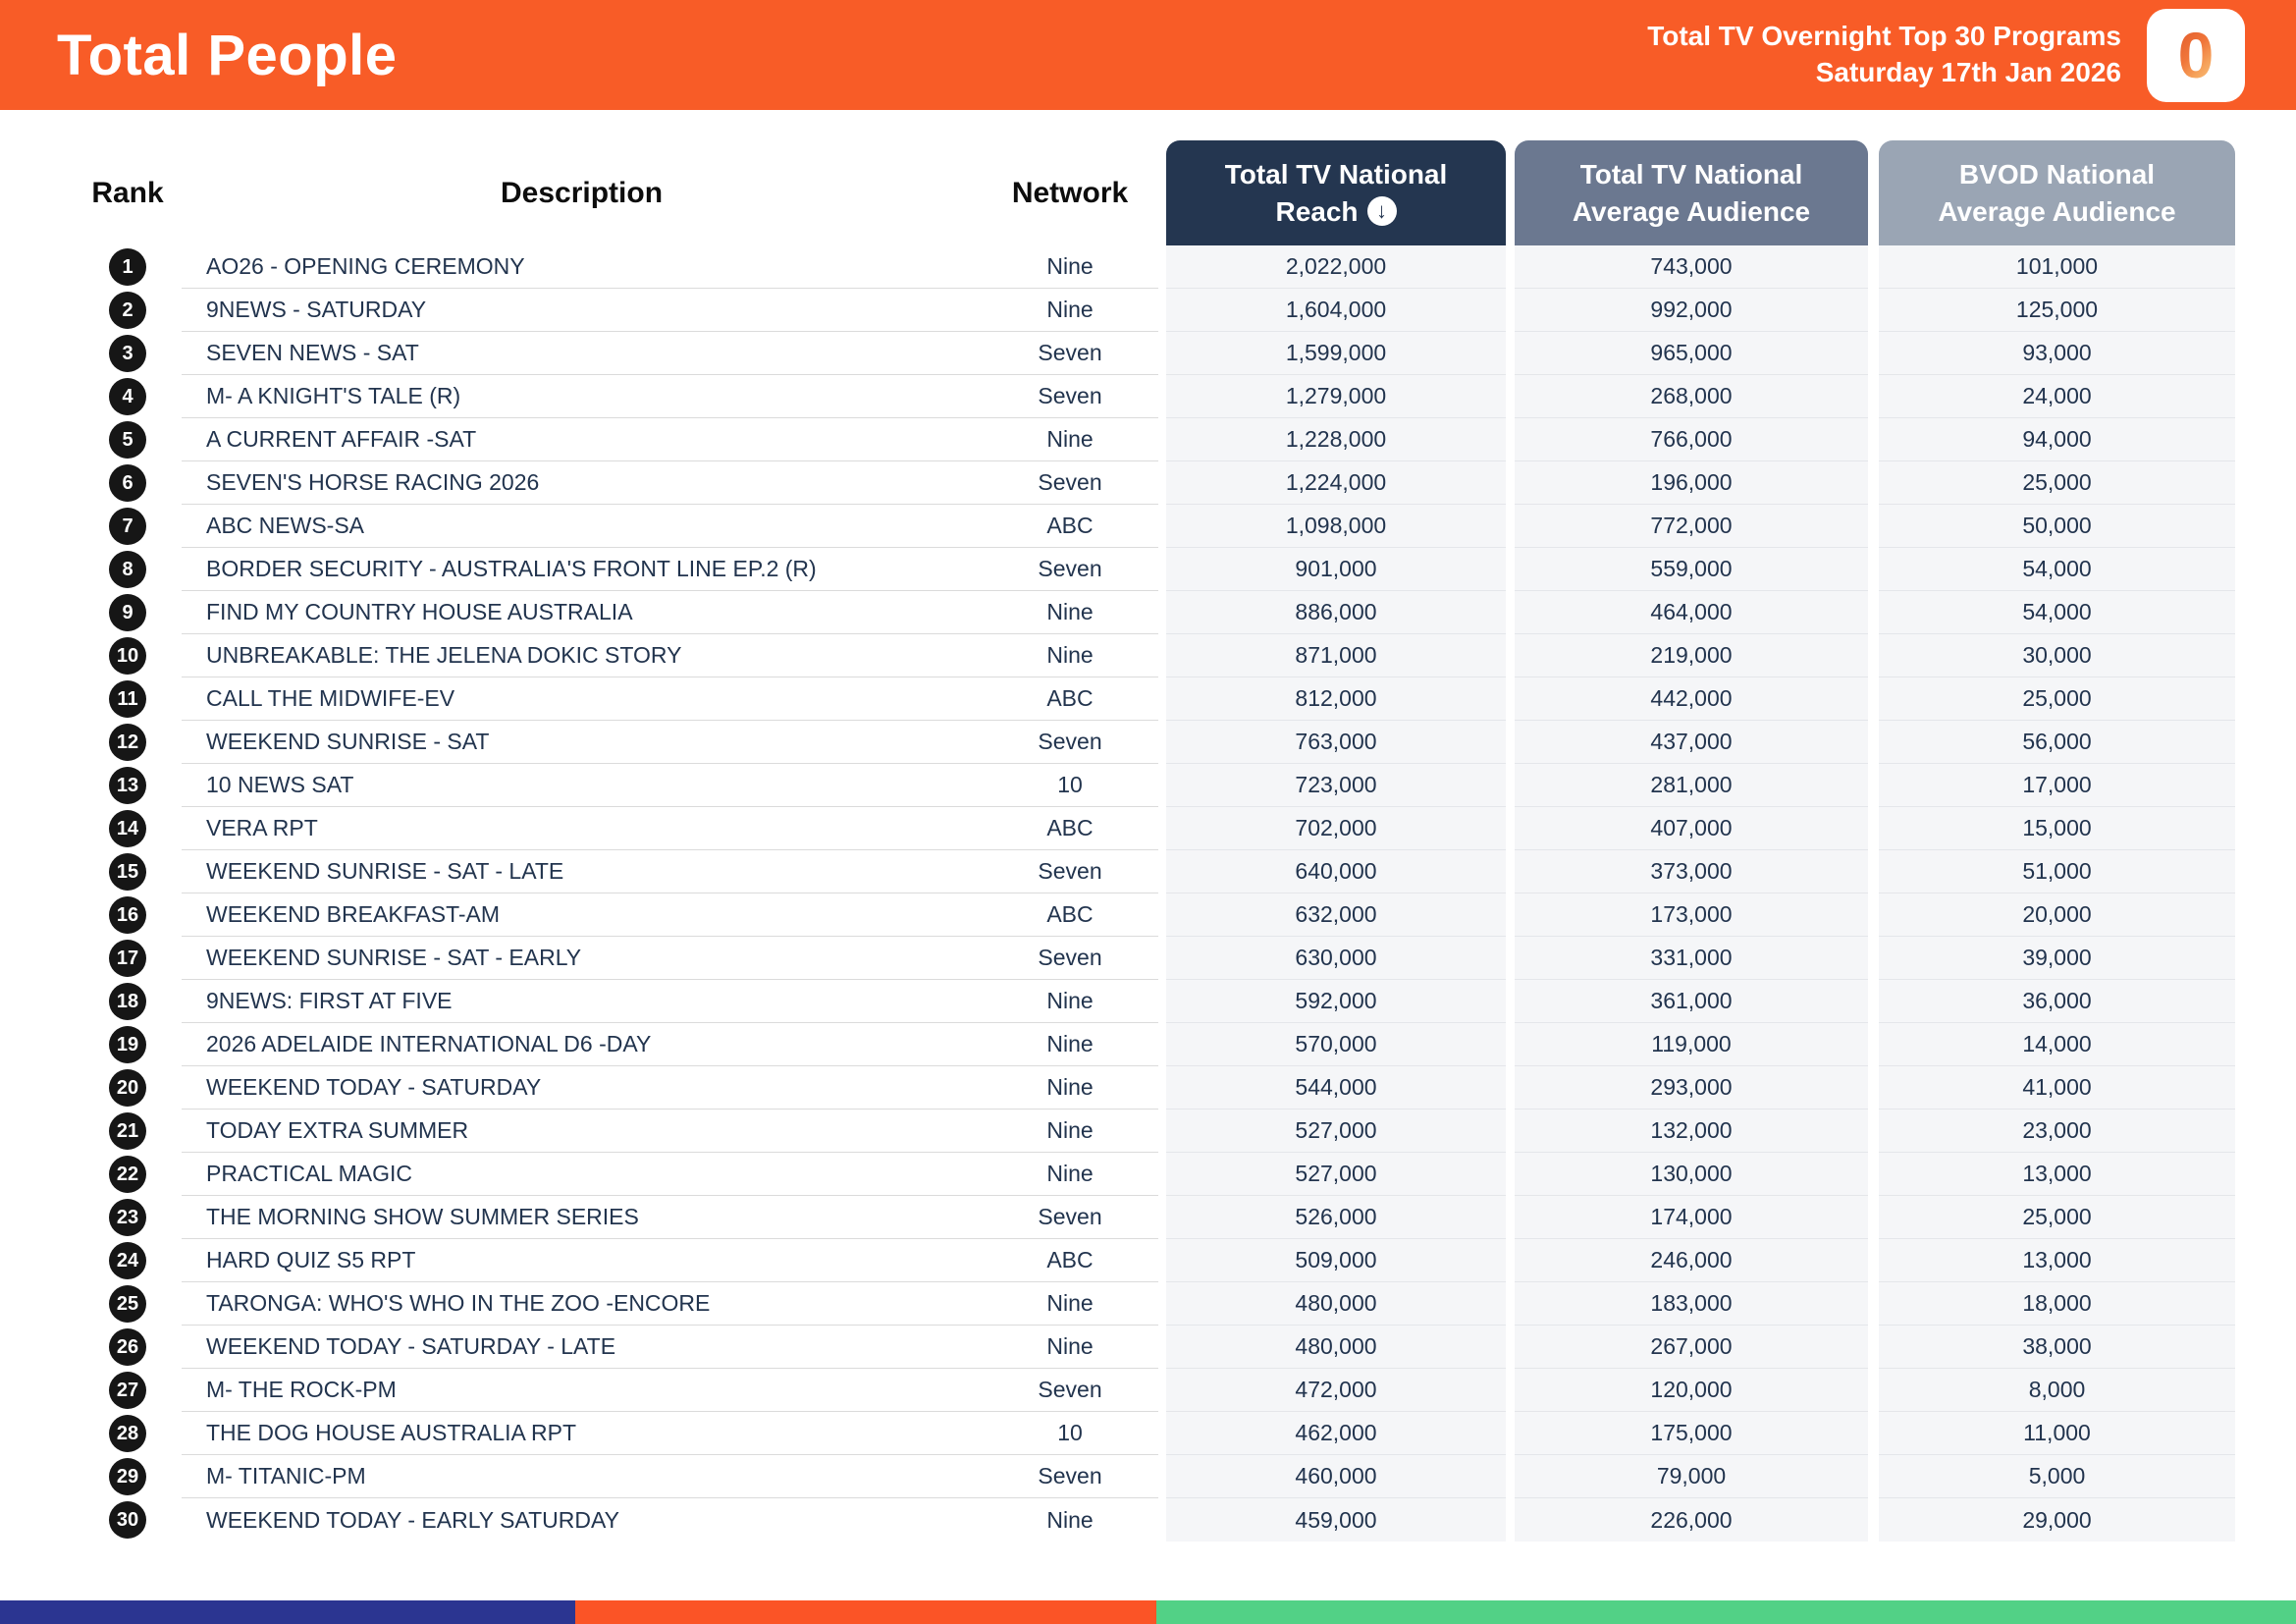 This screenshot has height=1624, width=2296. What do you see at coordinates (127, 656) in the screenshot?
I see `rank-badge: 10` at bounding box center [127, 656].